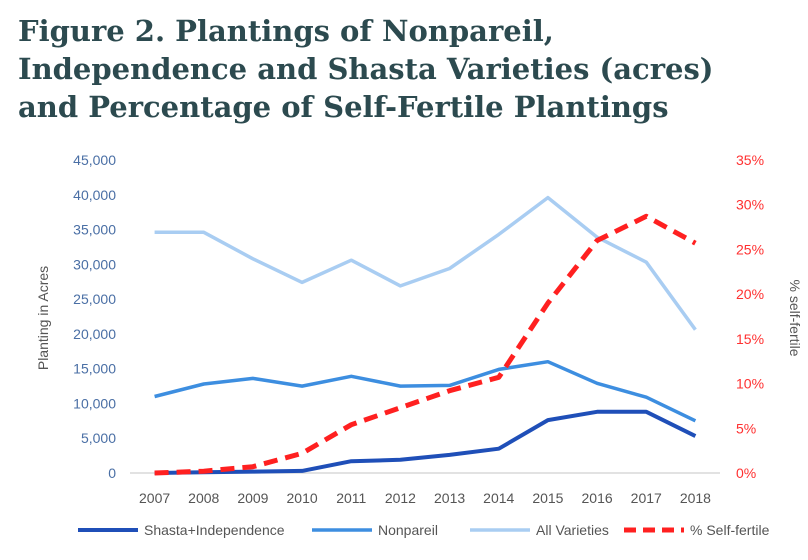 This screenshot has width=808, height=560. I want to click on y-tick-label: 35,000, so click(94, 230).